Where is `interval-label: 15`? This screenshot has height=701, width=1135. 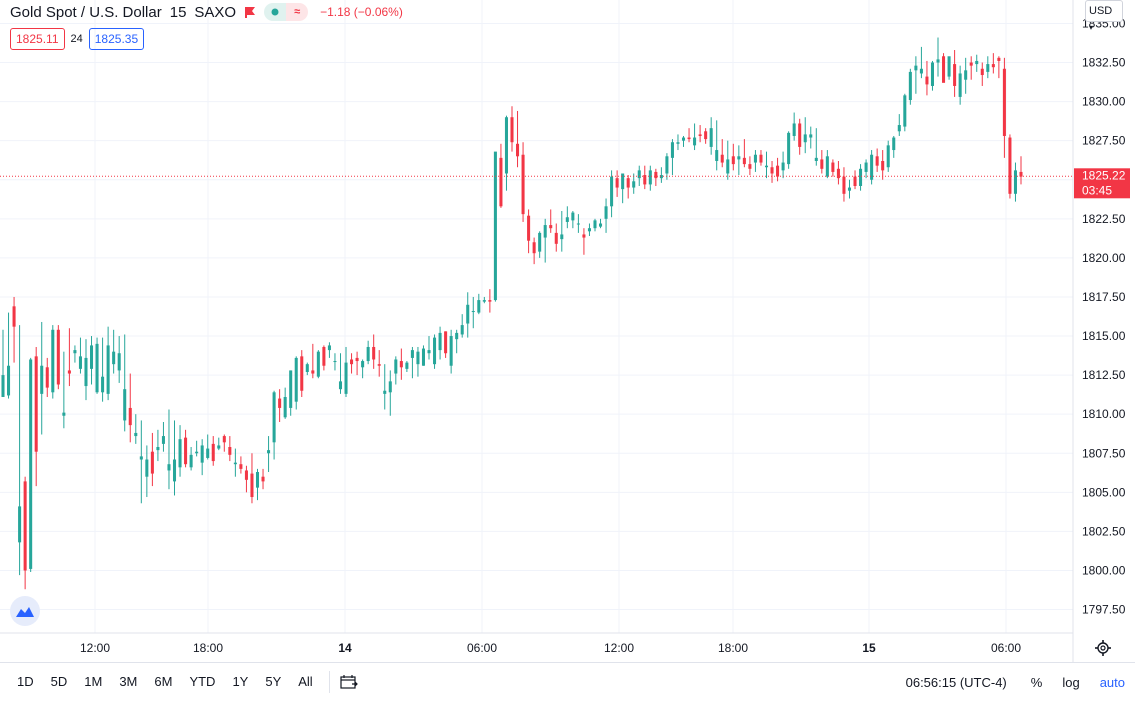 interval-label: 15 is located at coordinates (178, 12).